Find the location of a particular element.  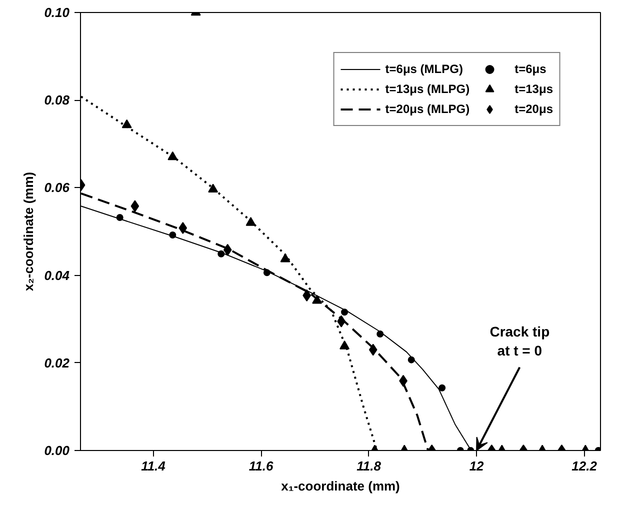

legend-label: t=20μs (MLPG) is located at coordinates (427, 109).